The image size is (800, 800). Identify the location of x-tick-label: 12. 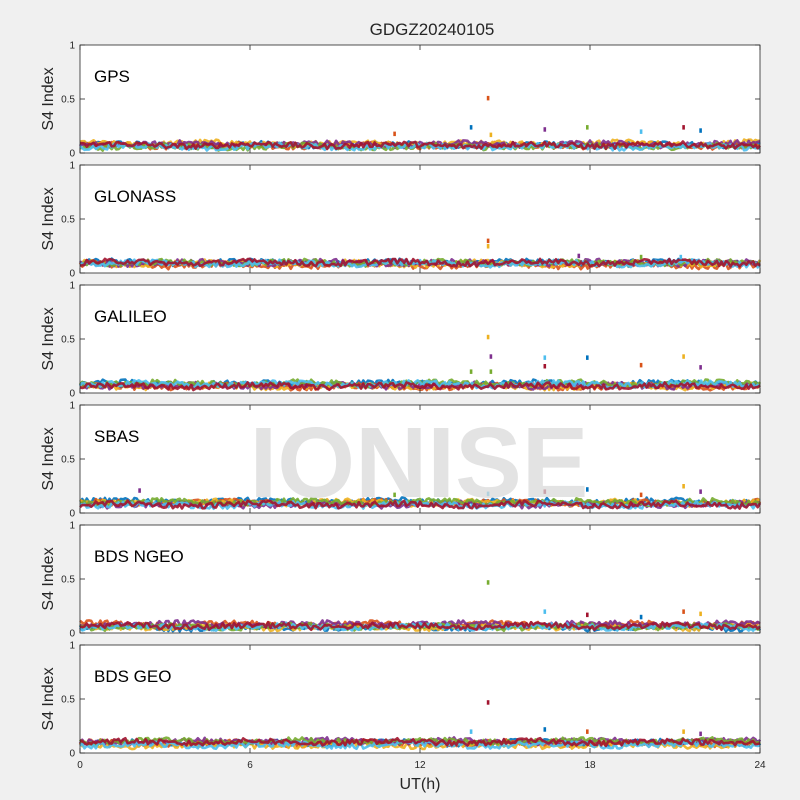
(420, 765).